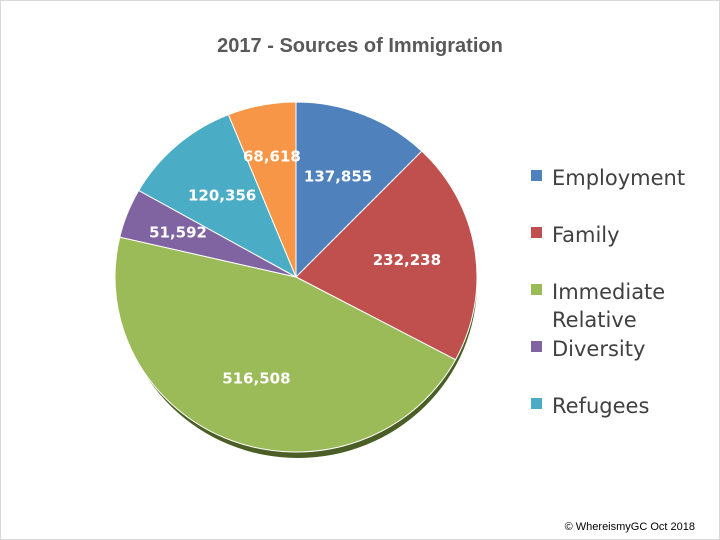  I want to click on legend-item: Immediate Relative, so click(608, 306).